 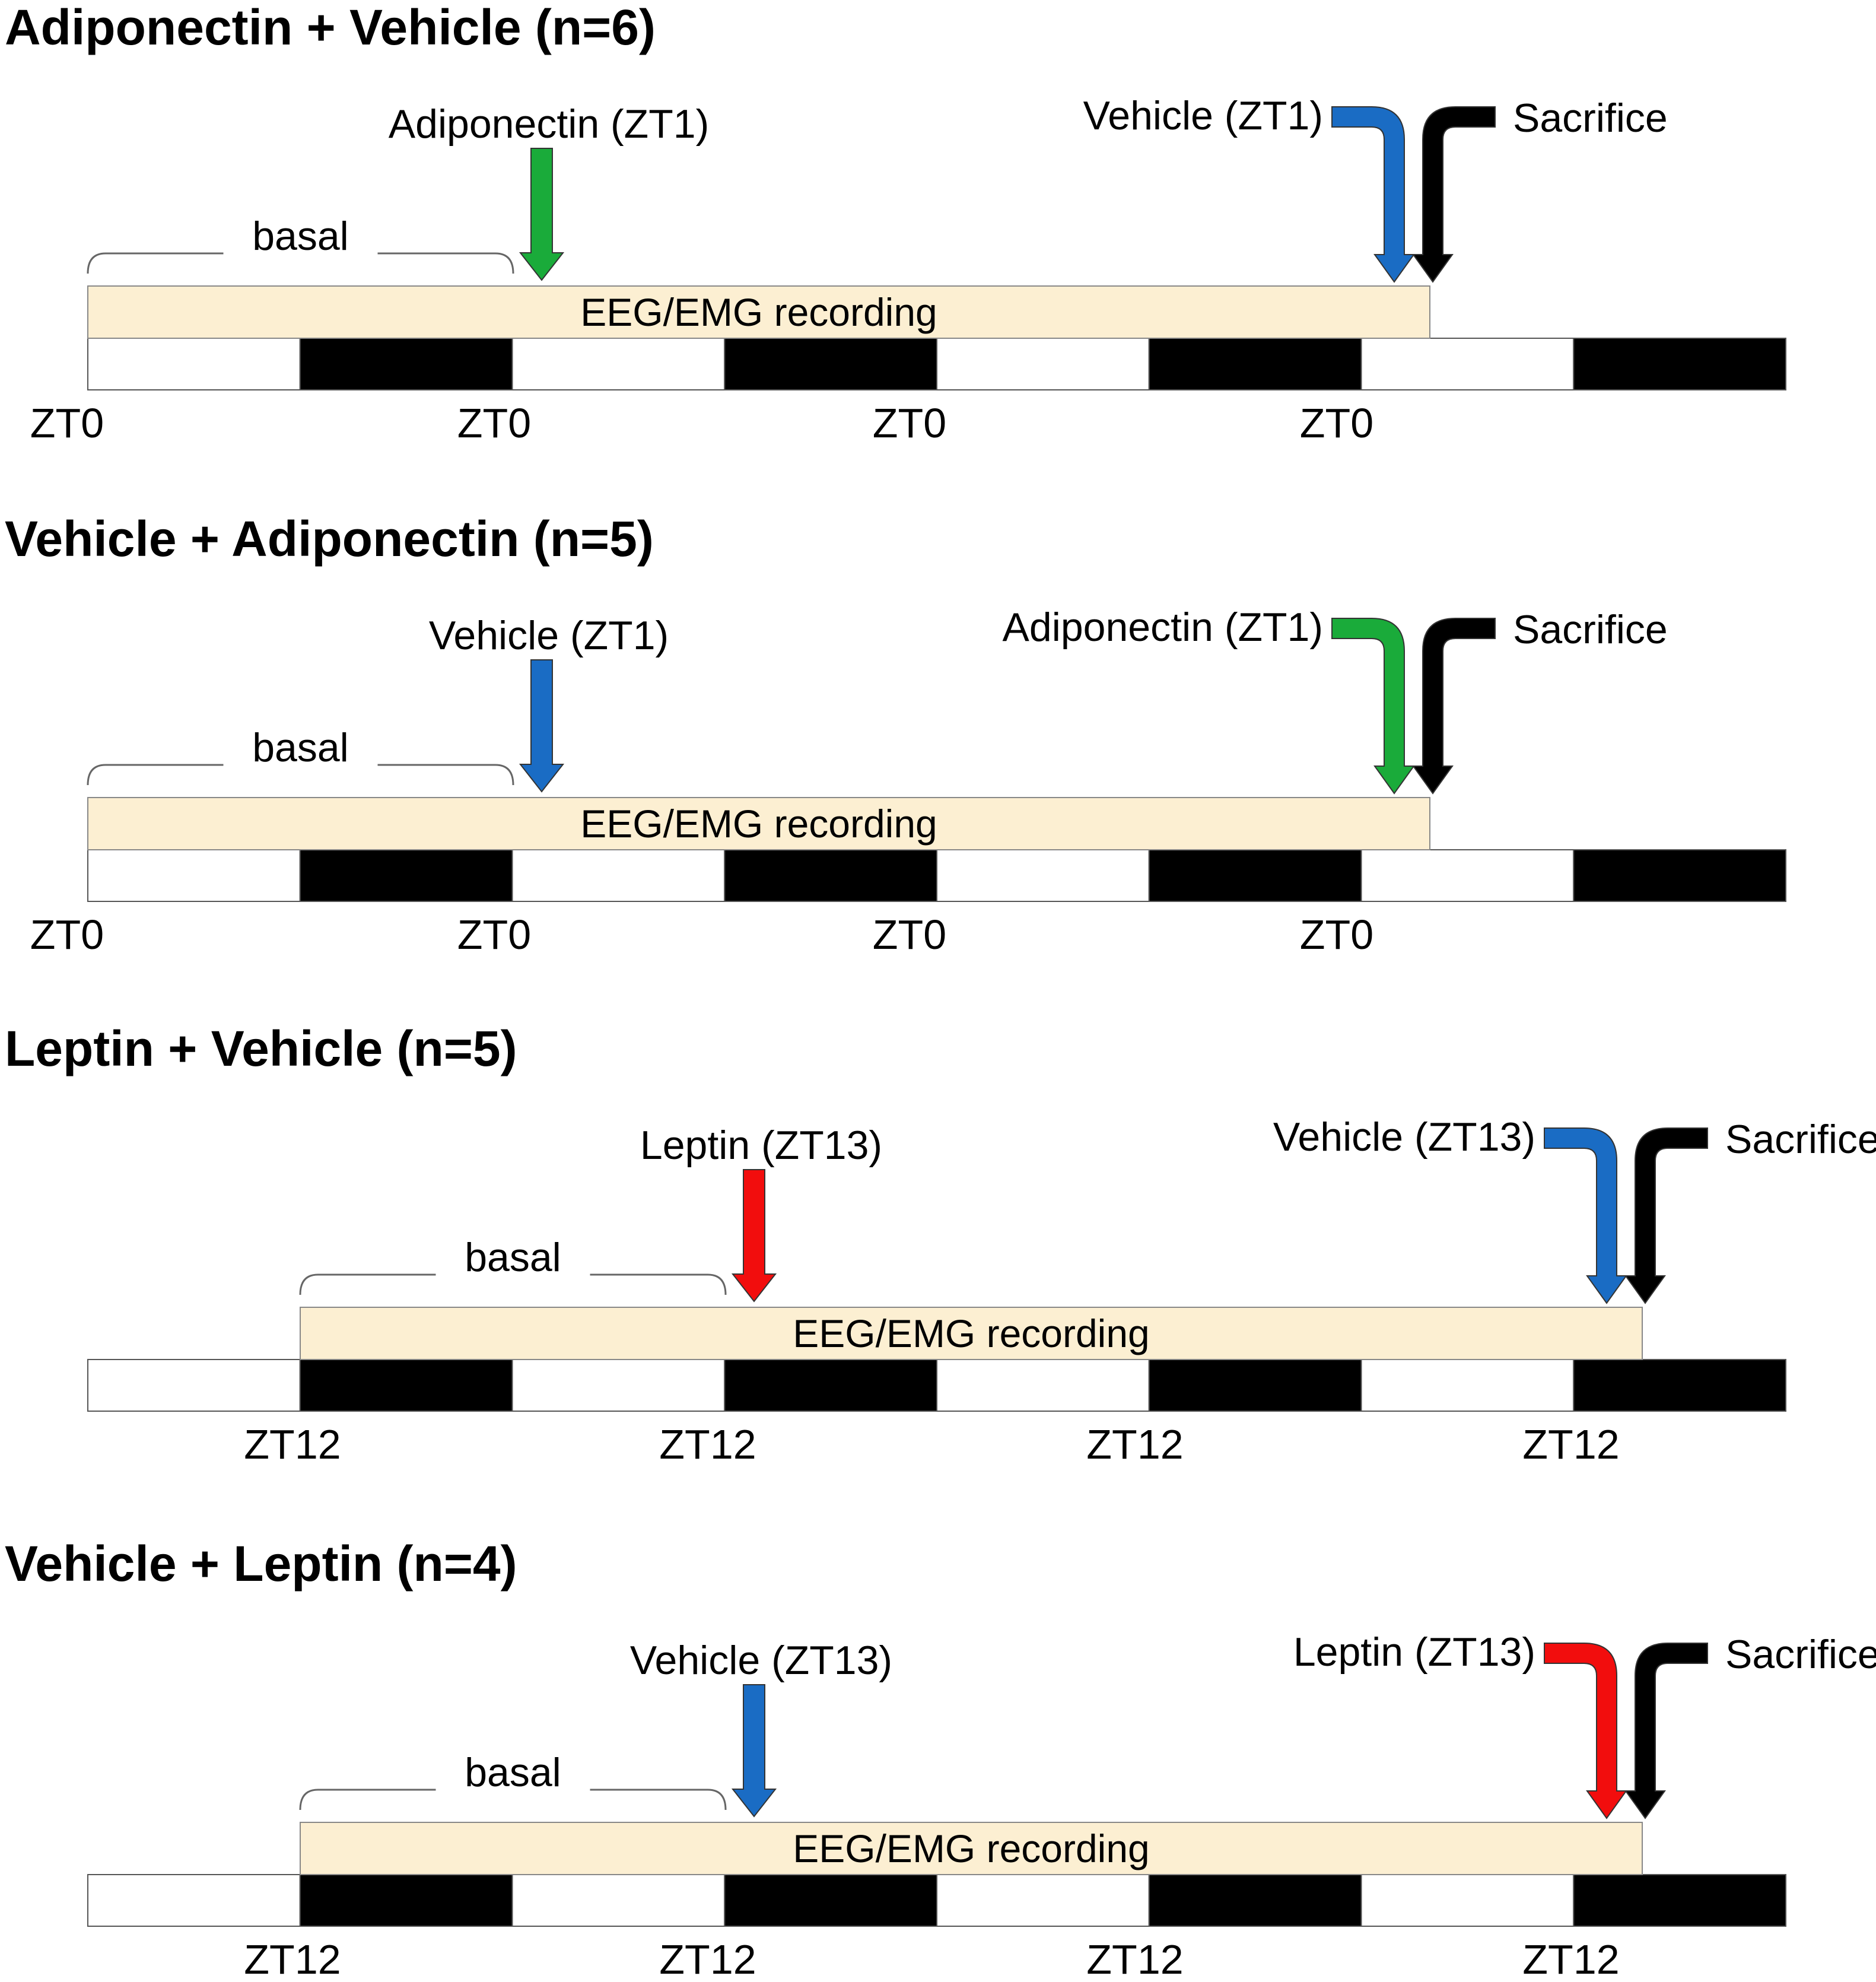 I want to click on panel-title: Adiponectin + Vehicle (n=6), so click(x=330, y=28).